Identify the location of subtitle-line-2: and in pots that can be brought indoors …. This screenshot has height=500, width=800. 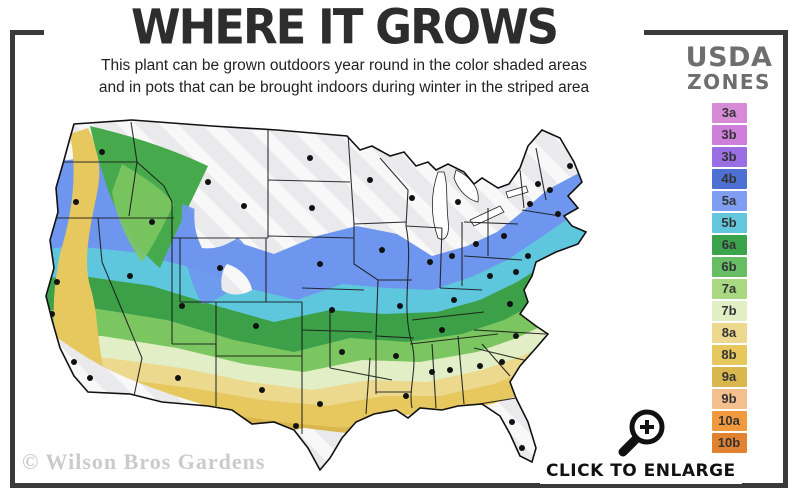
(344, 88).